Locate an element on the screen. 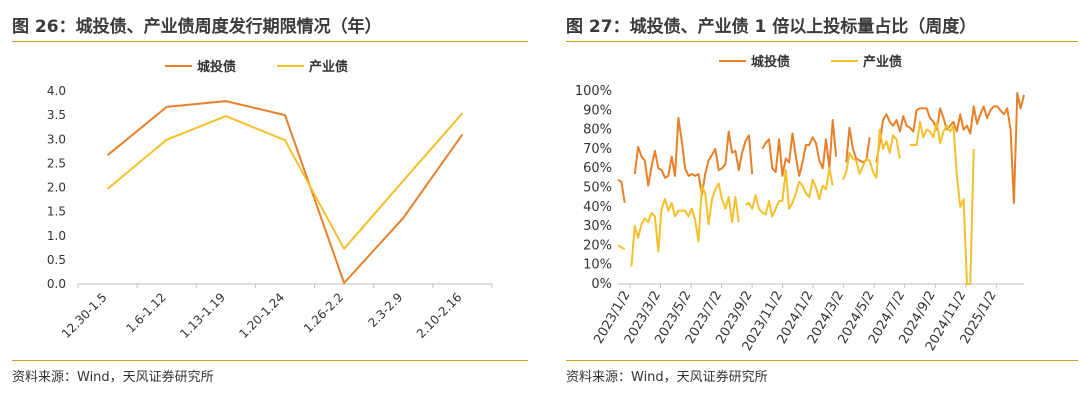  y-tick-label-left: 1.0 is located at coordinates (56, 236).